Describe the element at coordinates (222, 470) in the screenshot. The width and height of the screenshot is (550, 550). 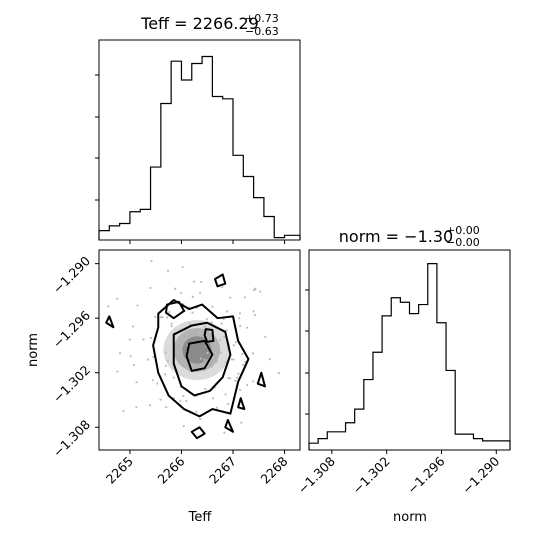
I see `teff-xtick-label: 2267` at that location.